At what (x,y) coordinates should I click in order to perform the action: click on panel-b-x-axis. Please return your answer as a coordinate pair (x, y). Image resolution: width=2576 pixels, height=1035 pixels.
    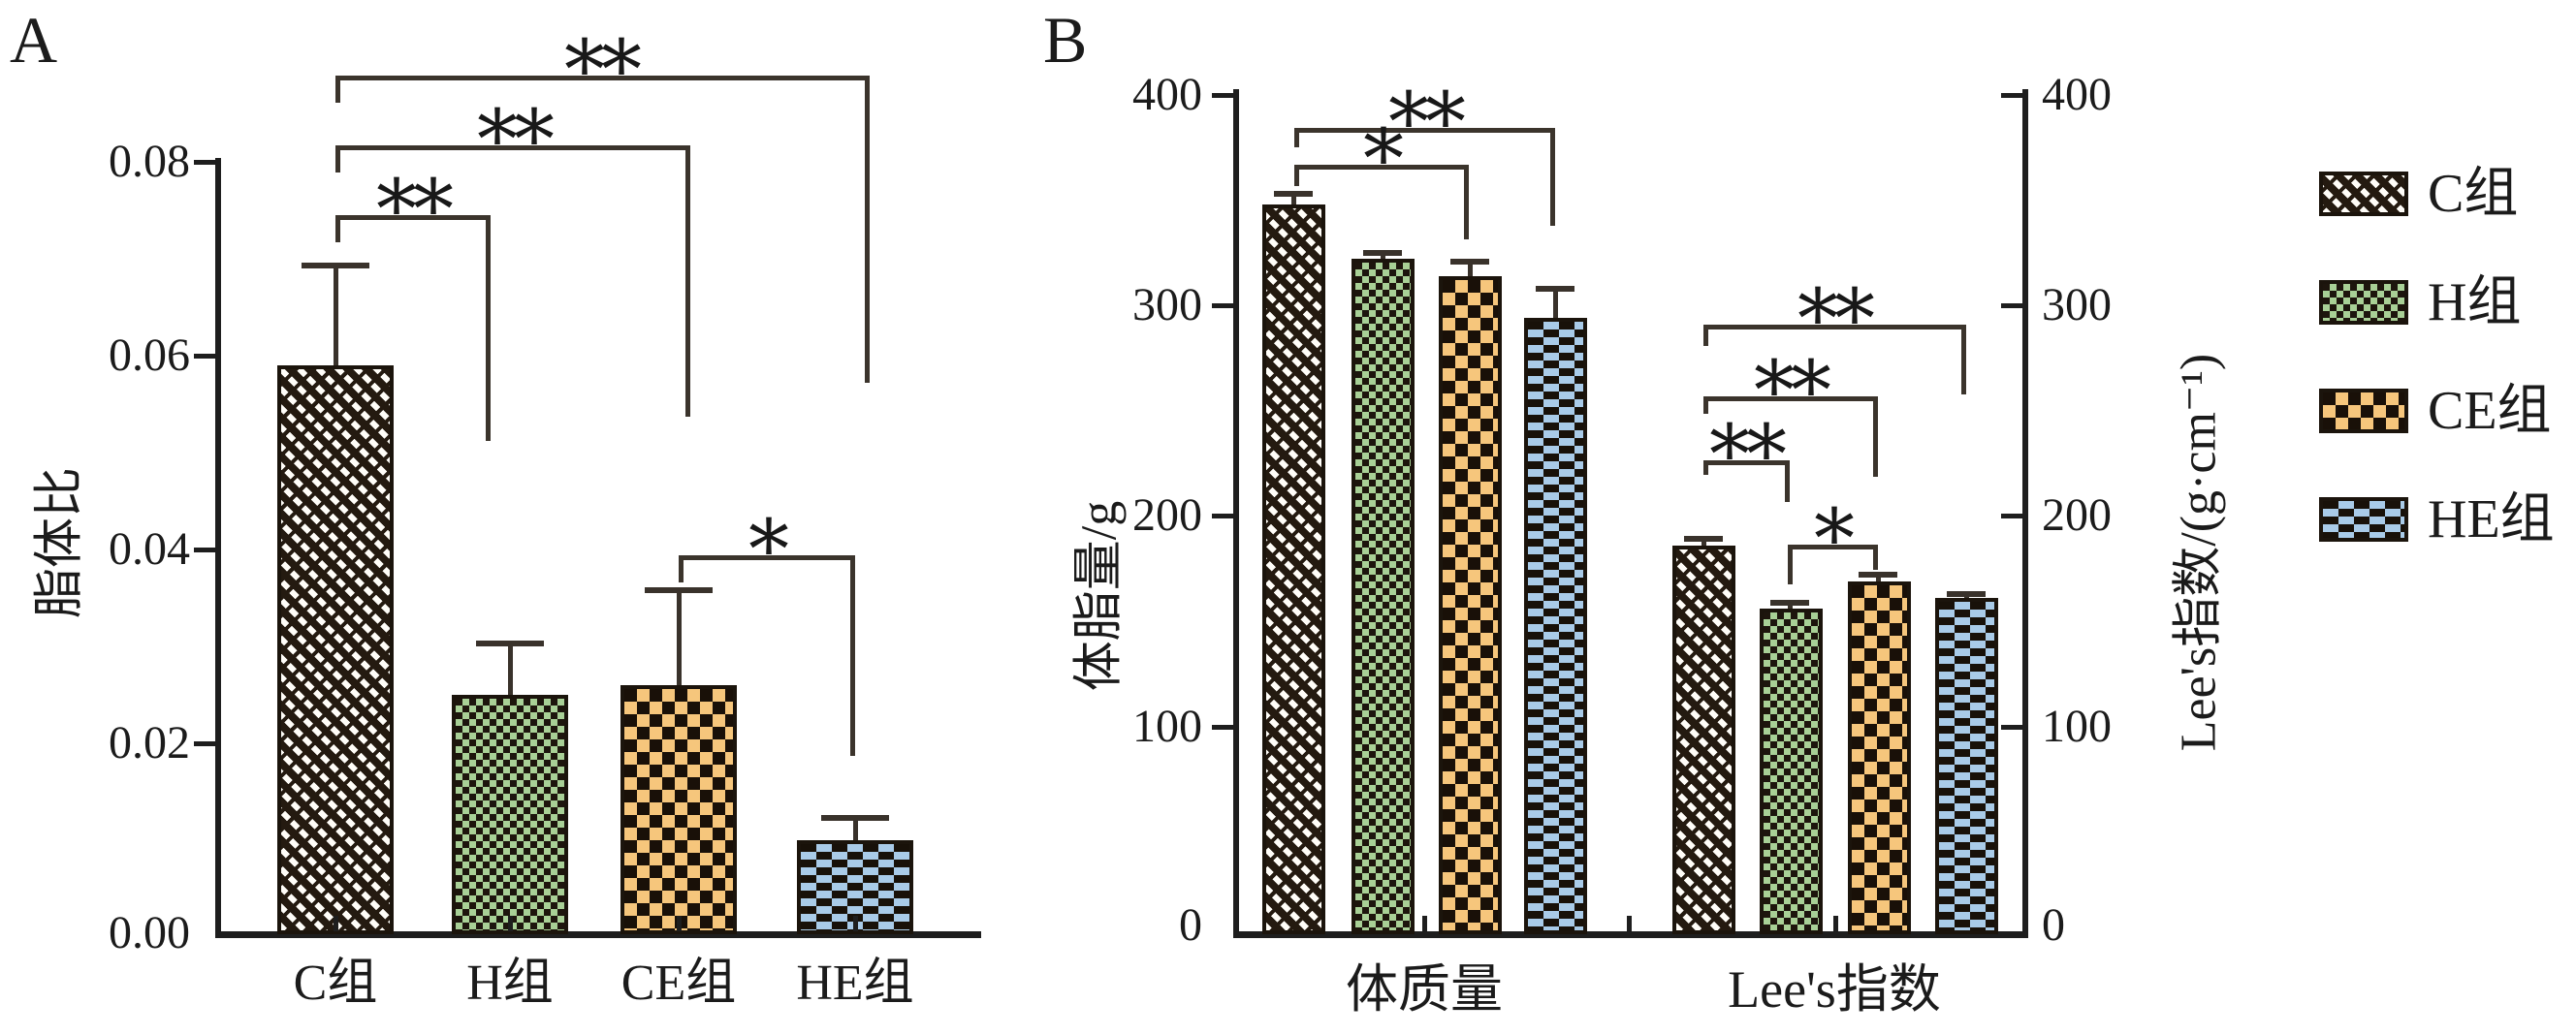
    Looking at the image, I should click on (1630, 934).